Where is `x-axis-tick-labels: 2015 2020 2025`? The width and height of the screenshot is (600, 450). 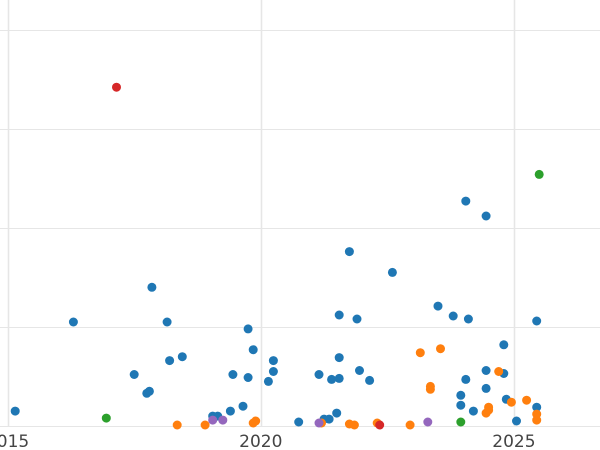 x-axis-tick-labels: 2015 2020 2025 is located at coordinates (268, 441).